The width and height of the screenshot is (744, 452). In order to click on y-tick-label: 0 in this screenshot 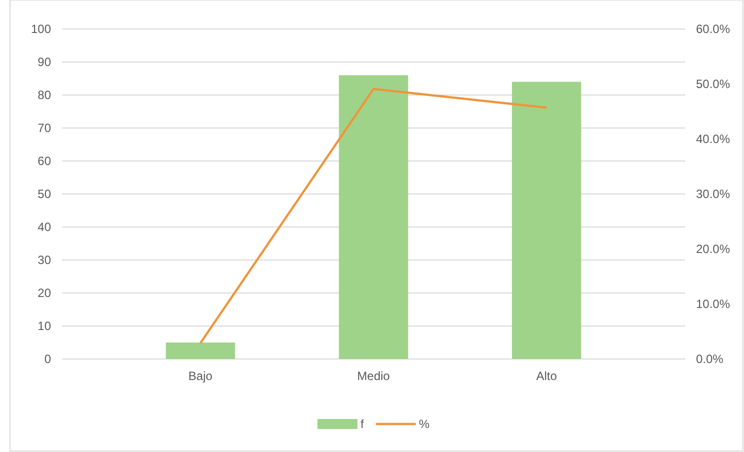, I will do `click(48, 359)`.